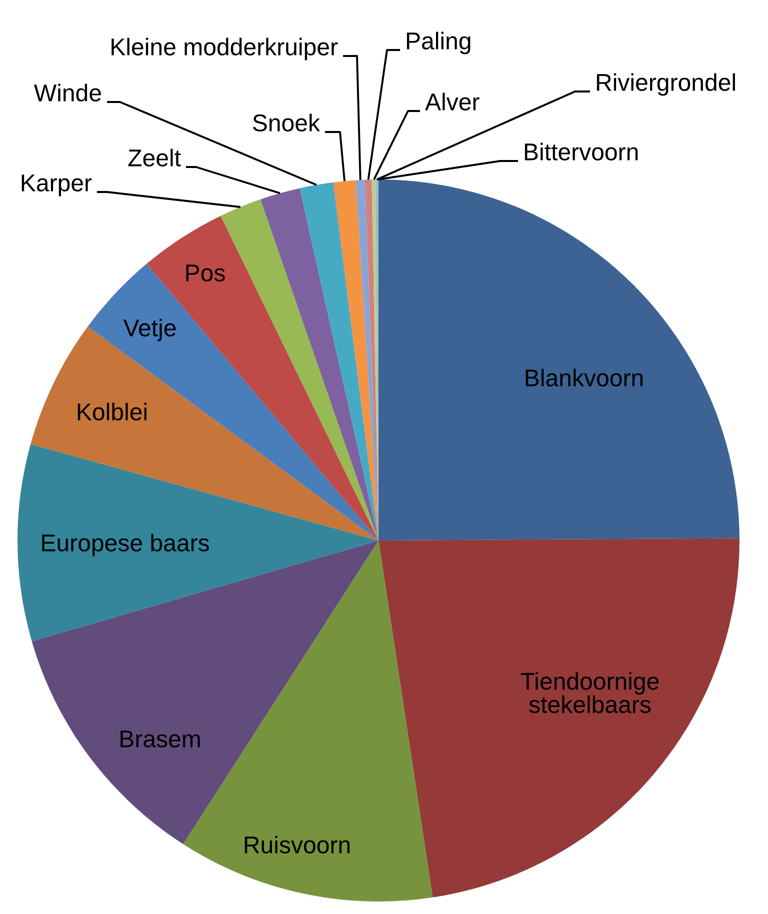 This screenshot has width=768, height=914. What do you see at coordinates (160, 739) in the screenshot?
I see `slice-label: Brasem` at bounding box center [160, 739].